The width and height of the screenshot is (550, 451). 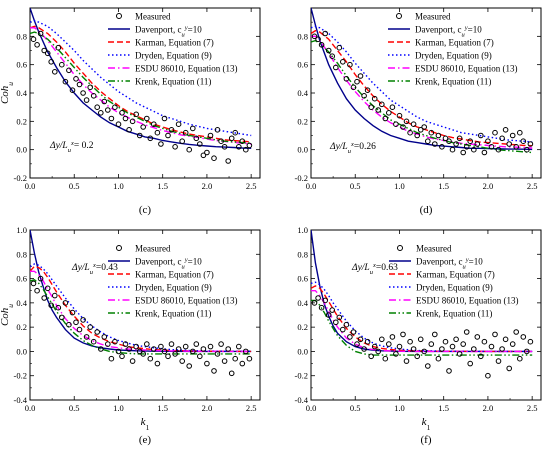 I want to click on x-tick-label: 2.0, so click(x=488, y=186).